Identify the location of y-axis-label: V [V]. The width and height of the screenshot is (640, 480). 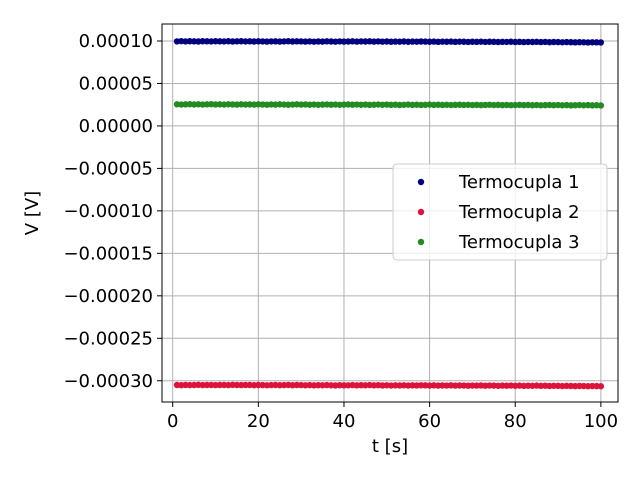
(32, 213).